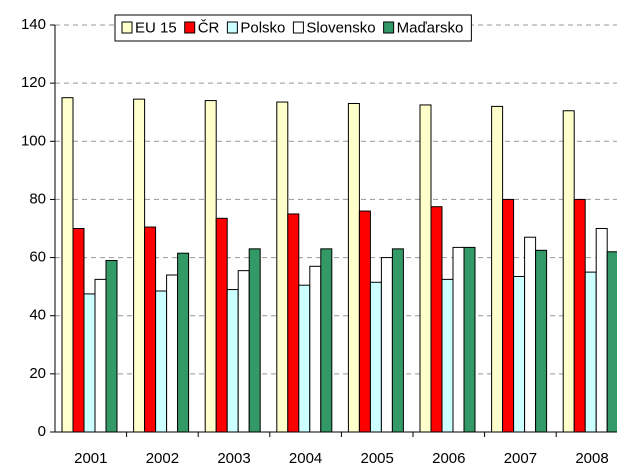 The width and height of the screenshot is (617, 466). Describe the element at coordinates (156, 27) in the screenshot. I see `legend-label: EU 15` at that location.